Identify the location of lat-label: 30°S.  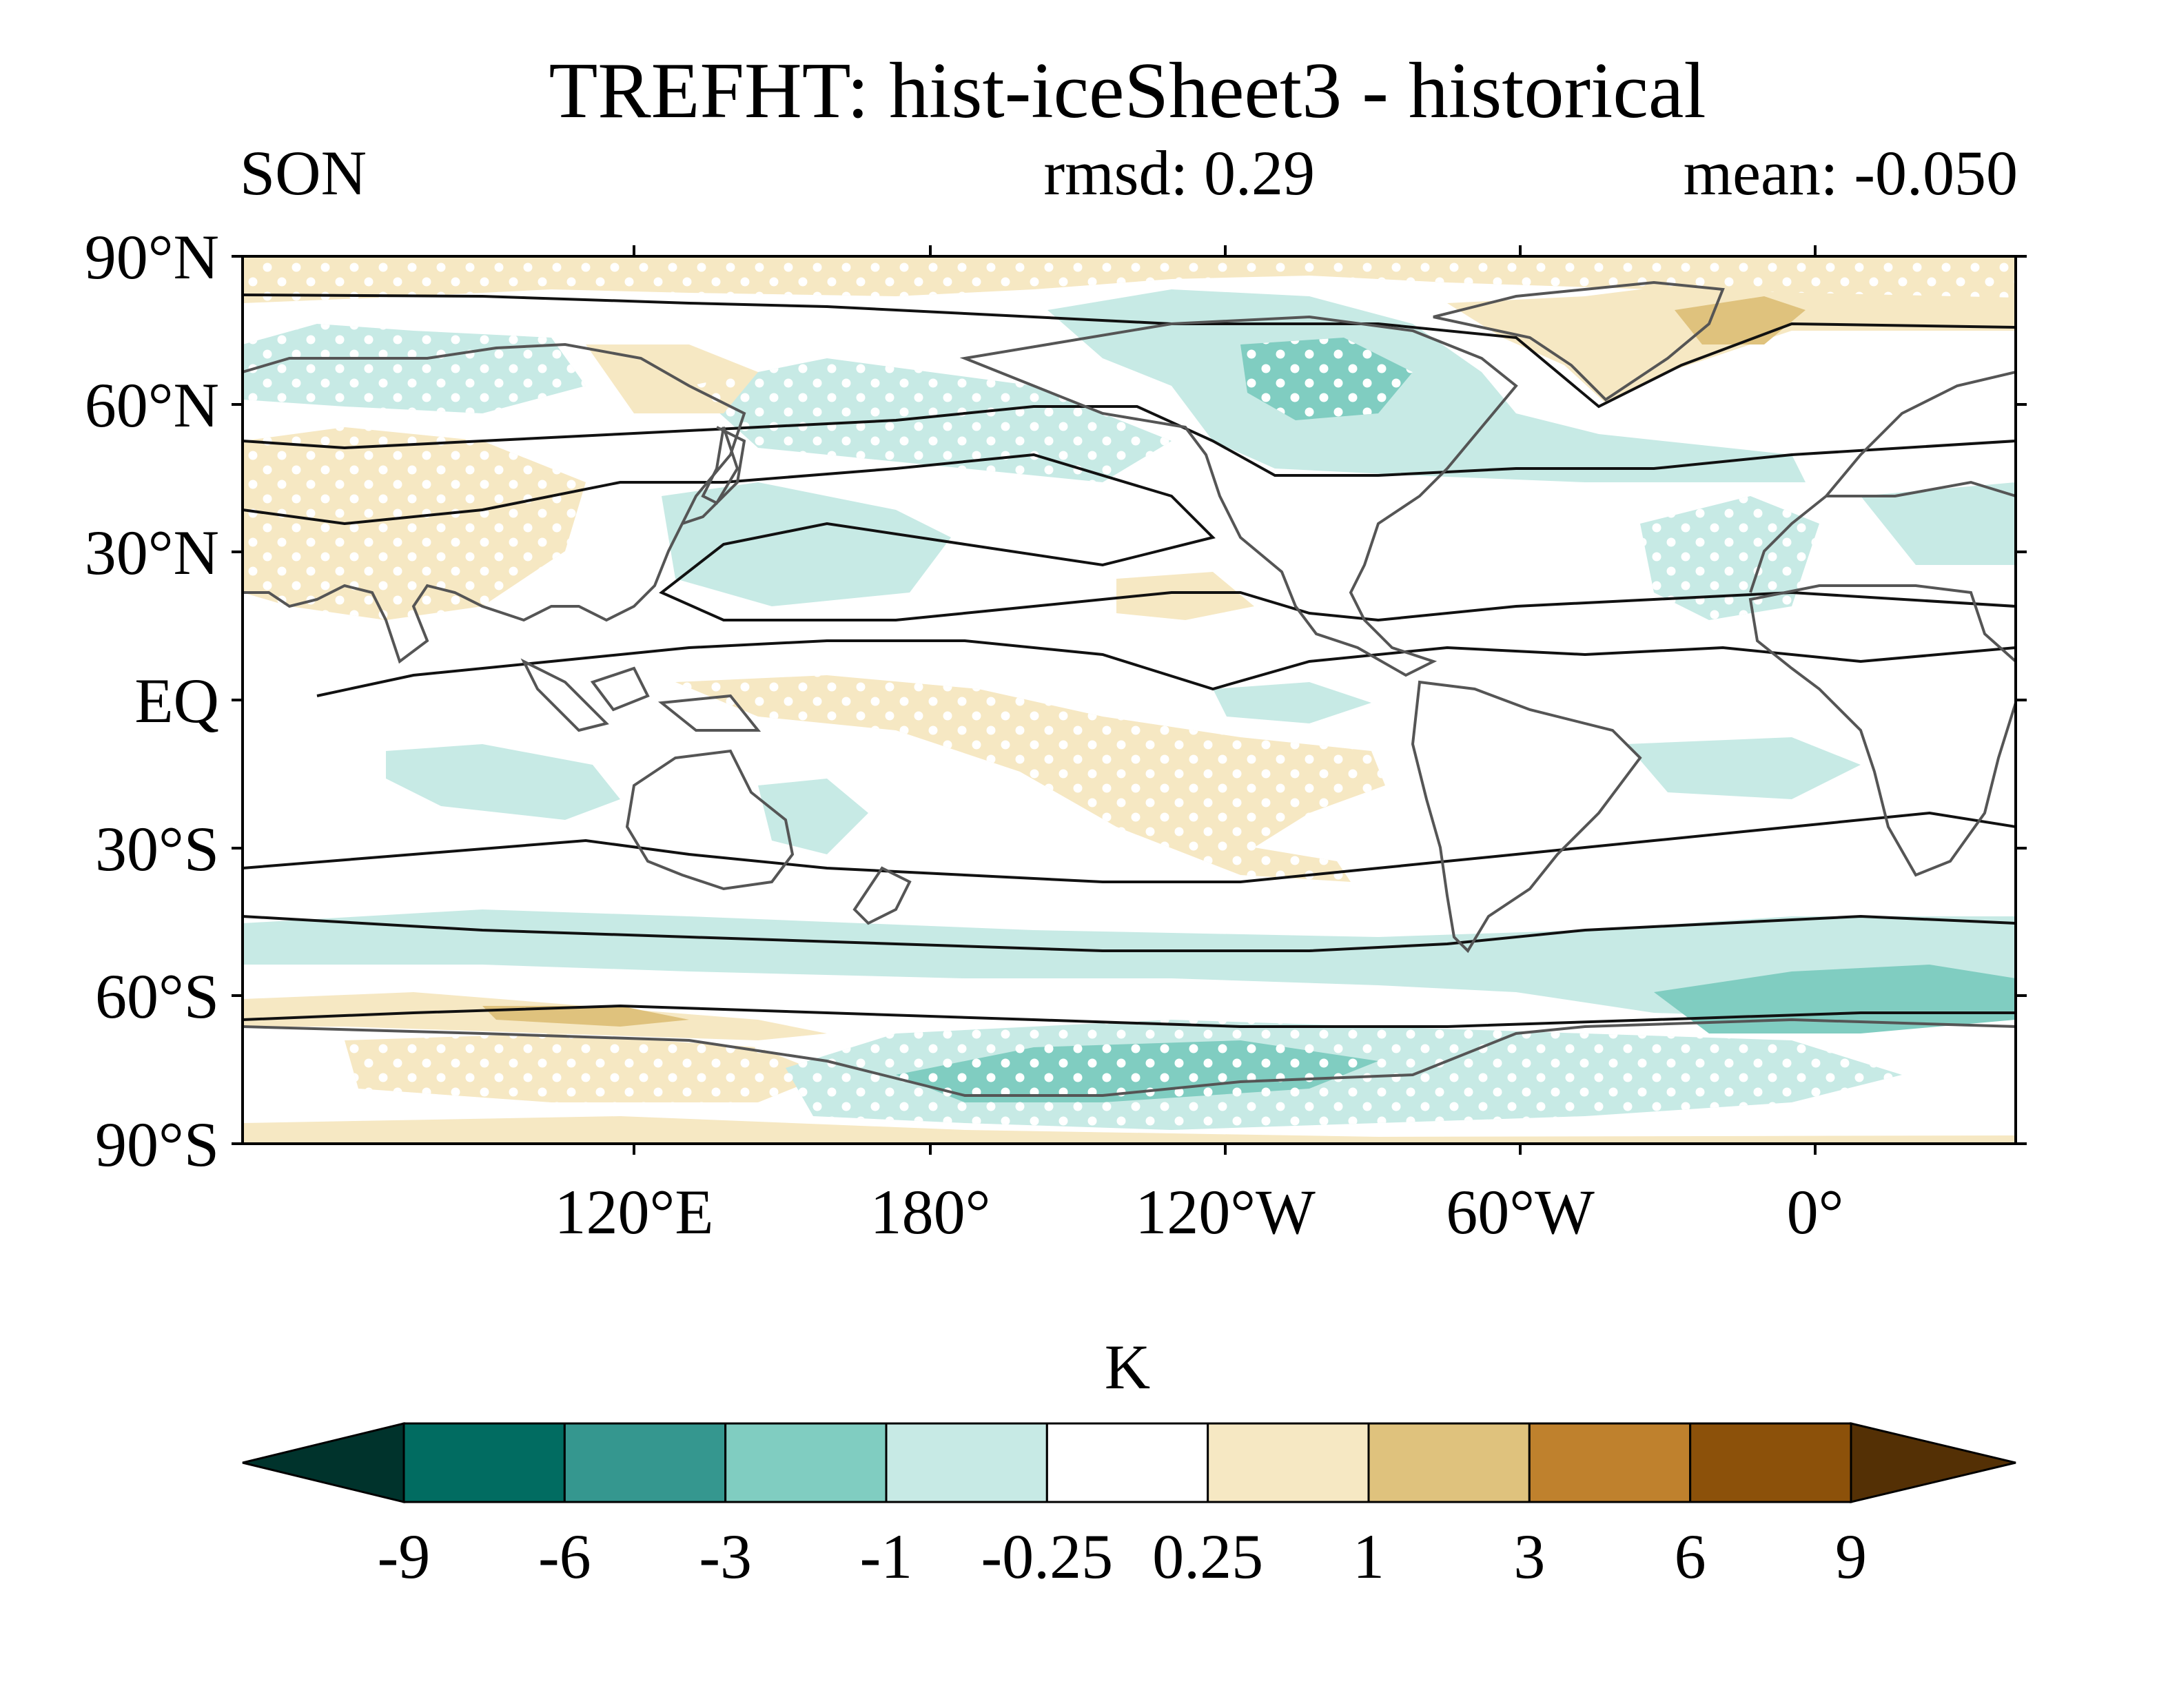
(157, 849).